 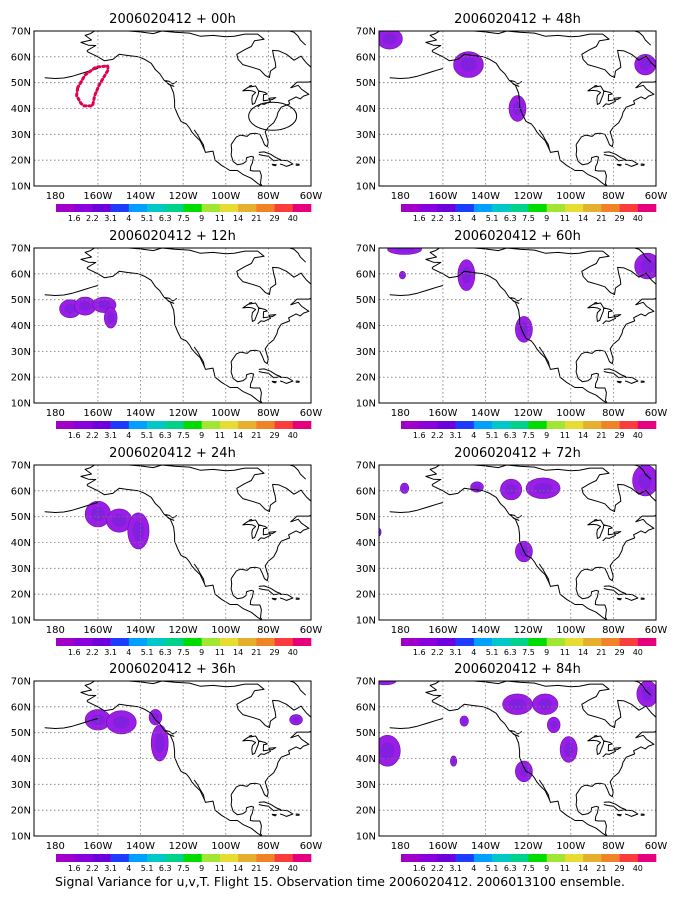 What do you see at coordinates (21, 161) in the screenshot?
I see `latitude-tick-label: 20N` at bounding box center [21, 161].